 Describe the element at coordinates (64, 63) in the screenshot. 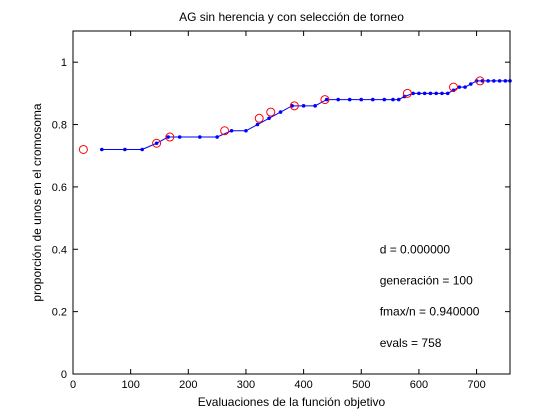

I see `y-tick-label: 1` at that location.